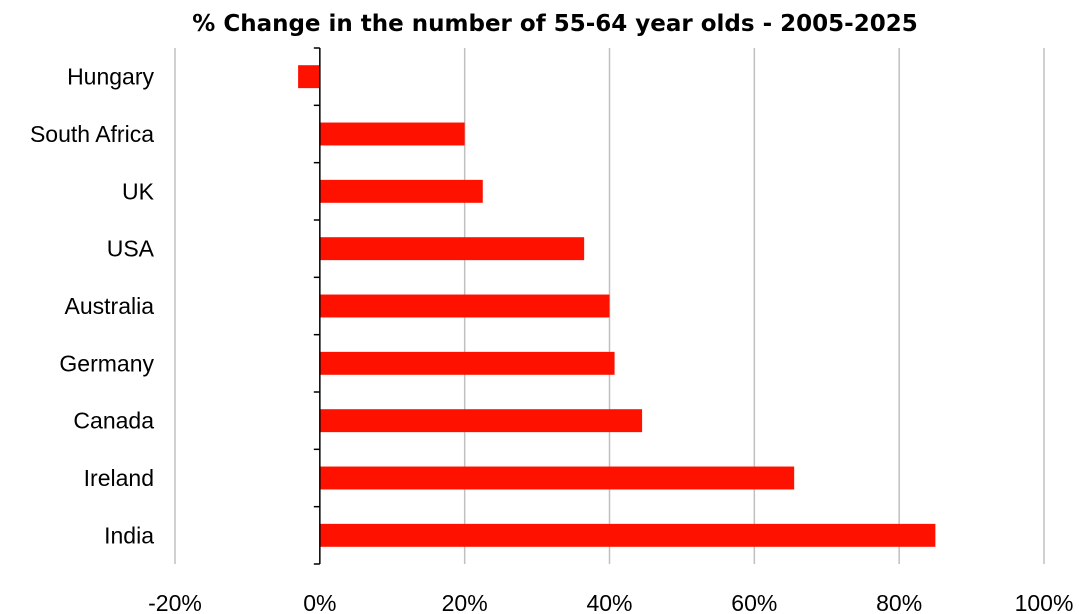 The height and width of the screenshot is (614, 1079). Describe the element at coordinates (317, 306) in the screenshot. I see `y-axis` at that location.